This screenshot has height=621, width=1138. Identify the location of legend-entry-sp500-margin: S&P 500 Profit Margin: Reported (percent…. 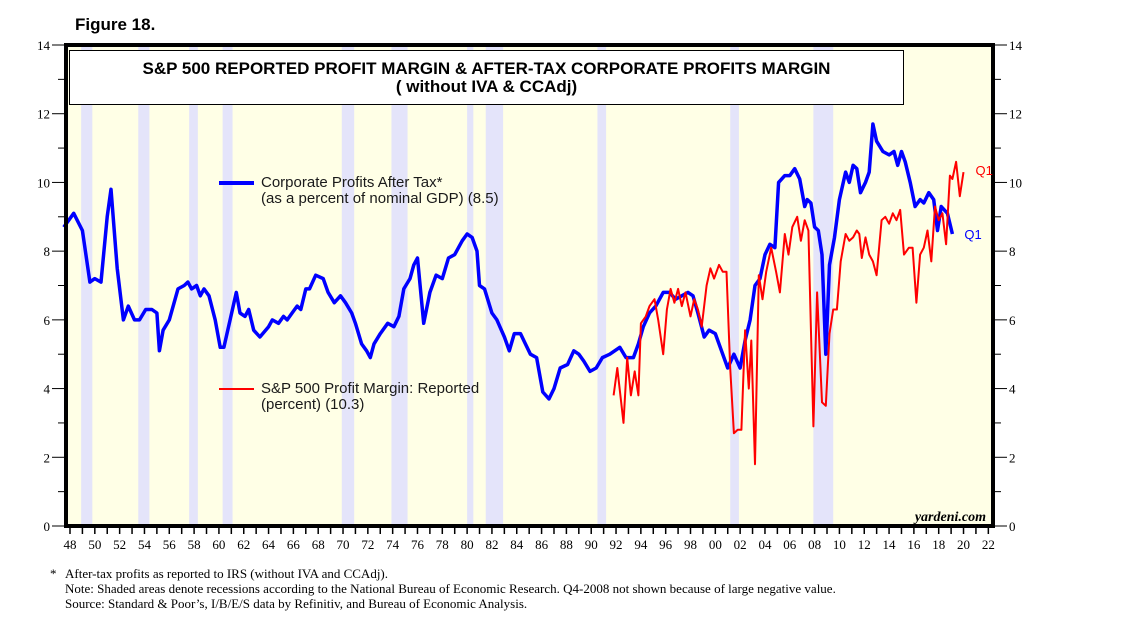
(370, 397).